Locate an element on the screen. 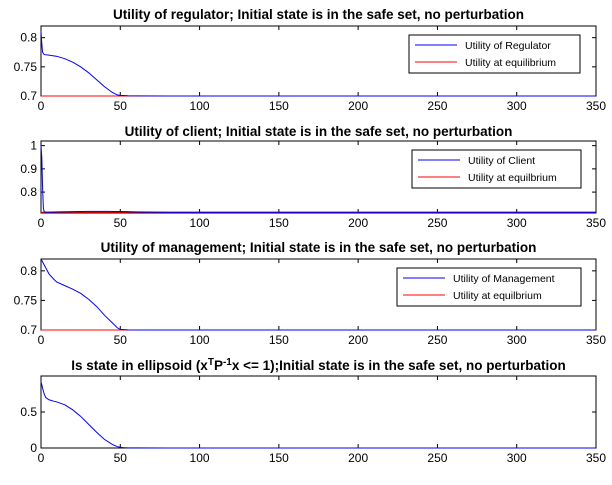 This screenshot has width=612, height=485. plot-area is located at coordinates (318, 412).